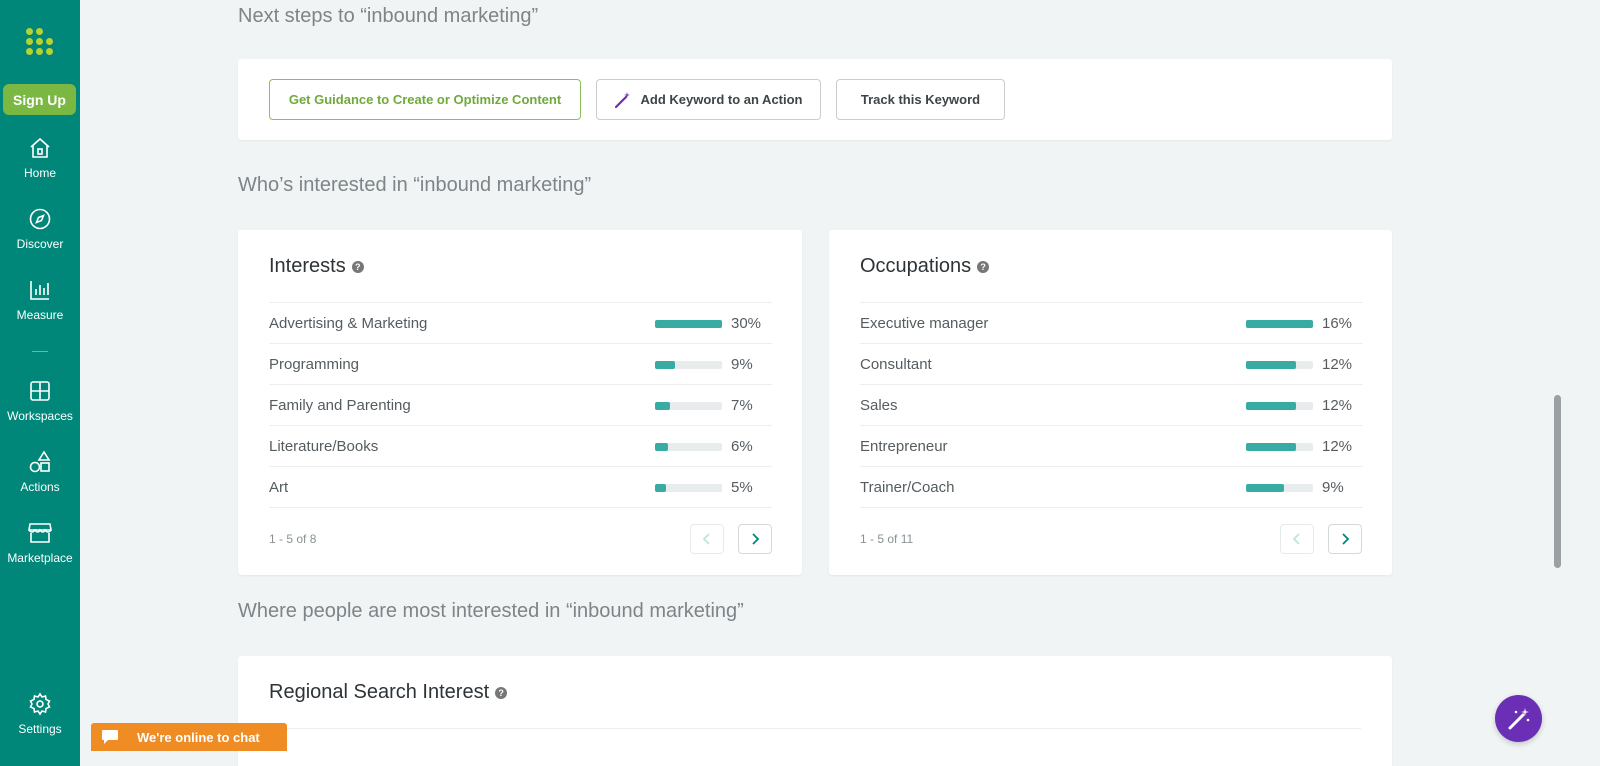  I want to click on sidebar-item-marketplace: Marketplace, so click(40, 543).